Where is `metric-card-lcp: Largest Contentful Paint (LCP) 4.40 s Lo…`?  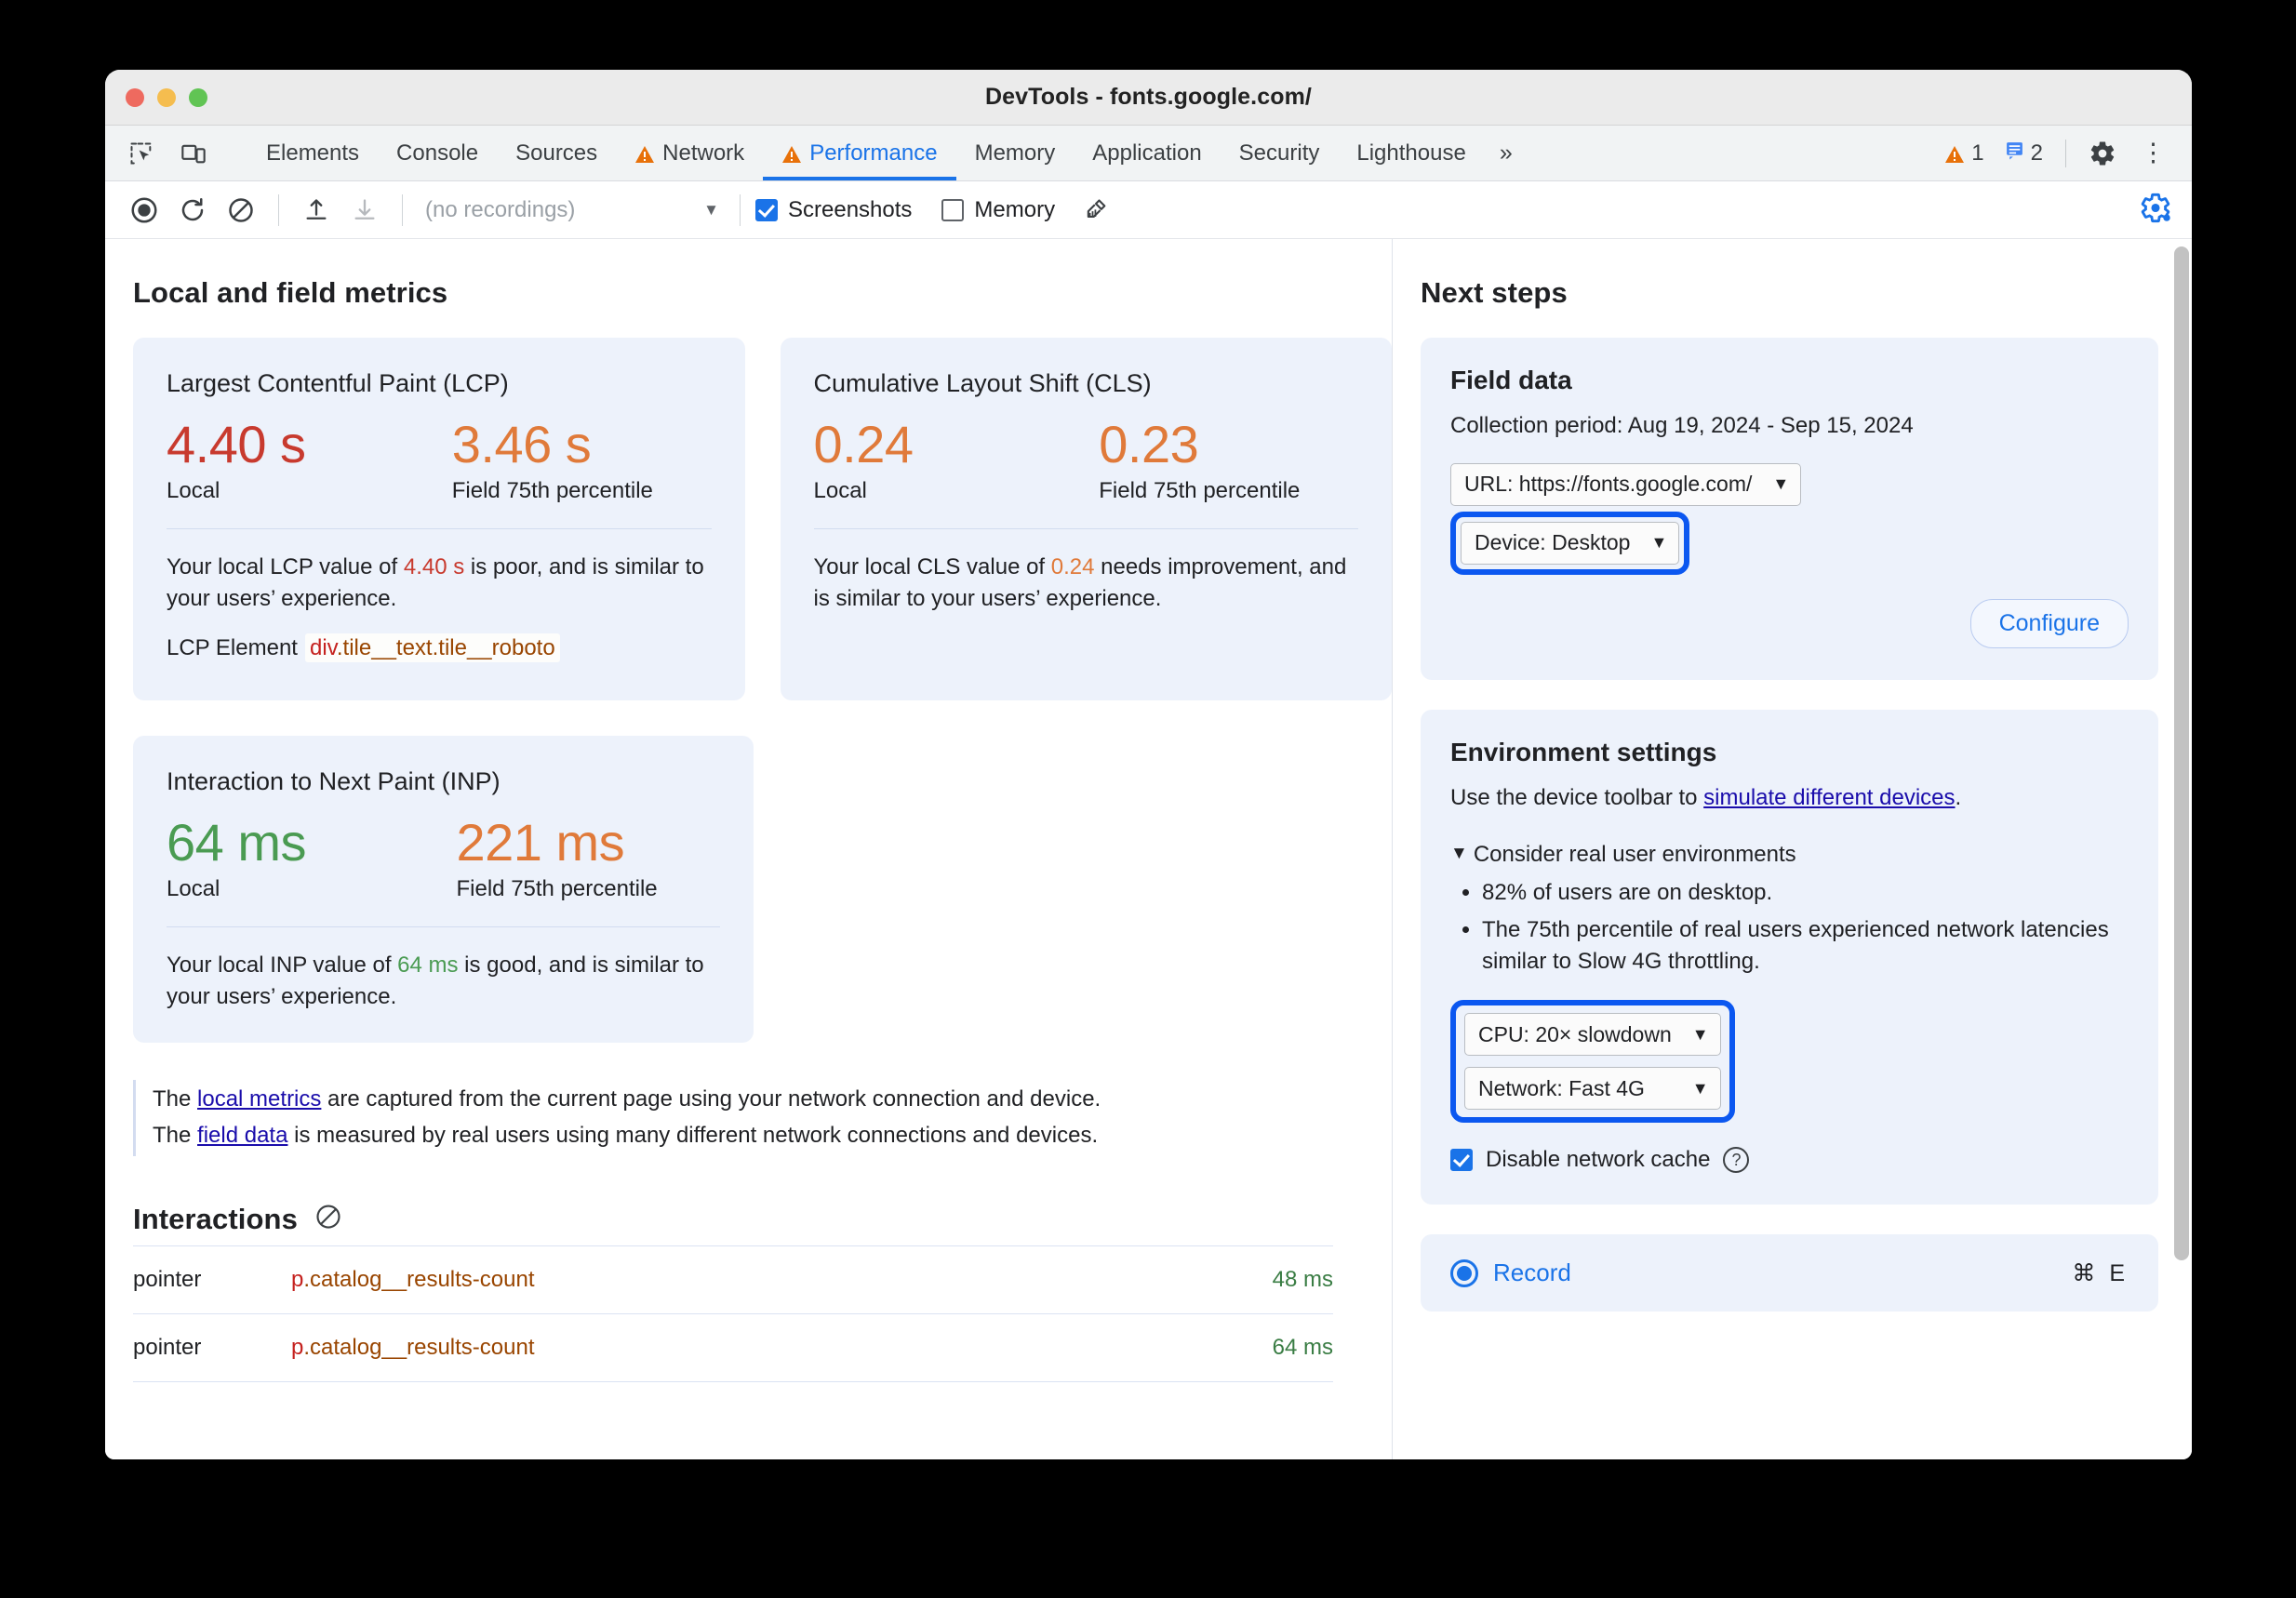
metric-card-lcp: Largest Contentful Paint (LCP) 4.40 s Lo… is located at coordinates (439, 519).